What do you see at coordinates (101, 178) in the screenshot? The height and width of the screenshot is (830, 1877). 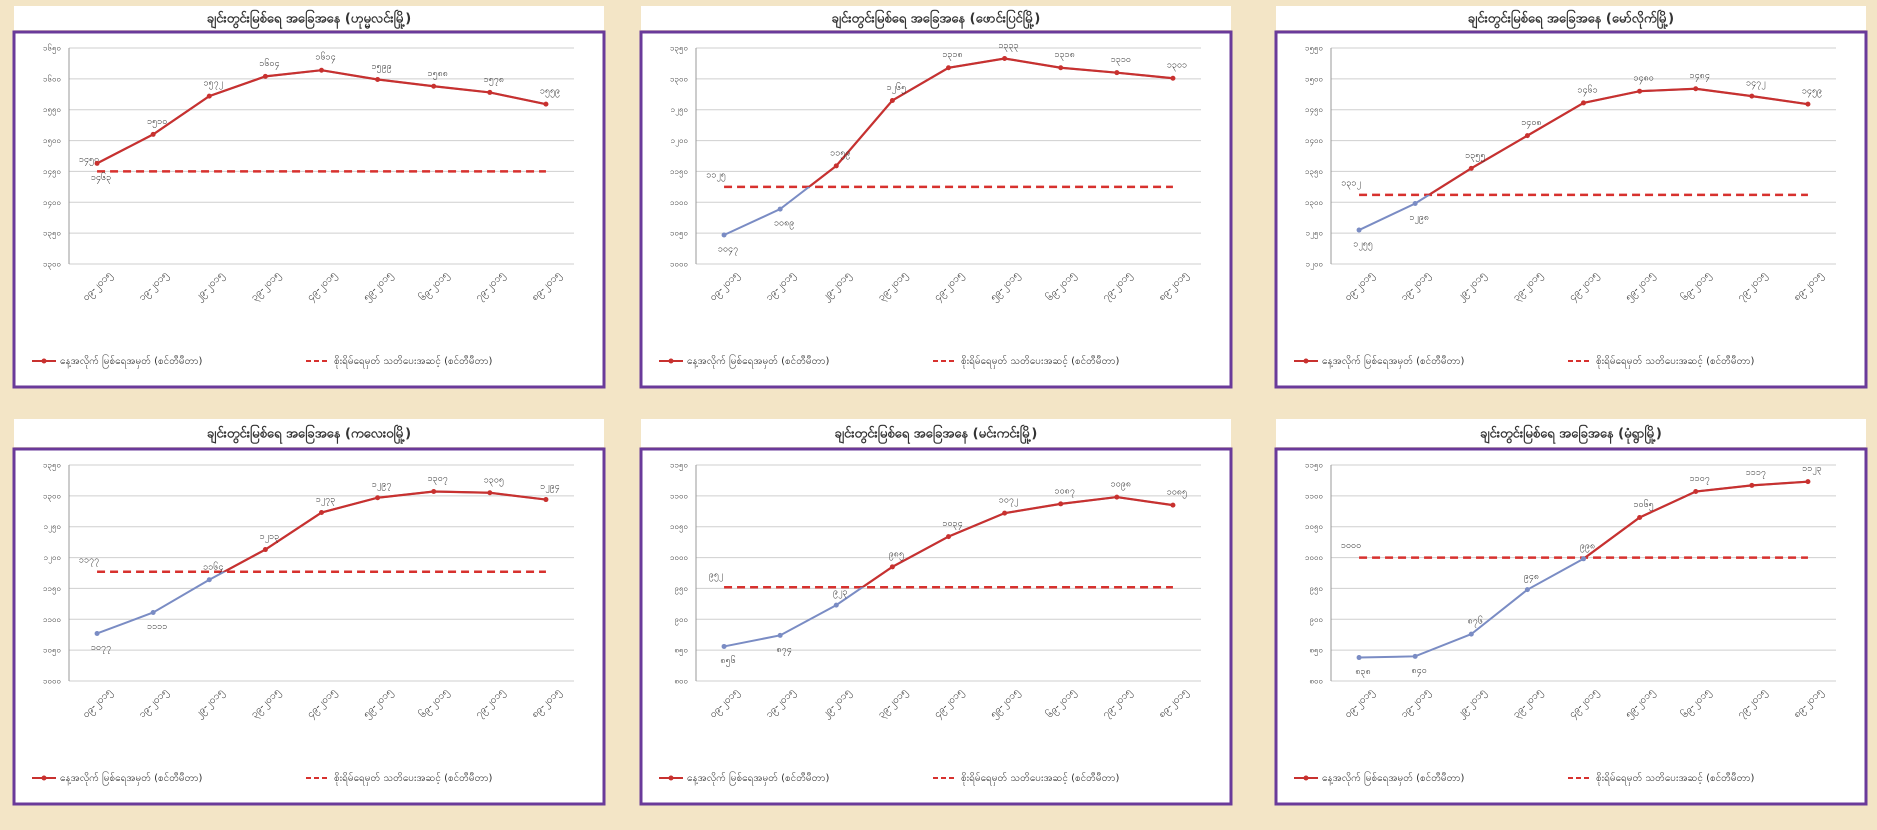 I see `data-label: ၁၄၆၃` at bounding box center [101, 178].